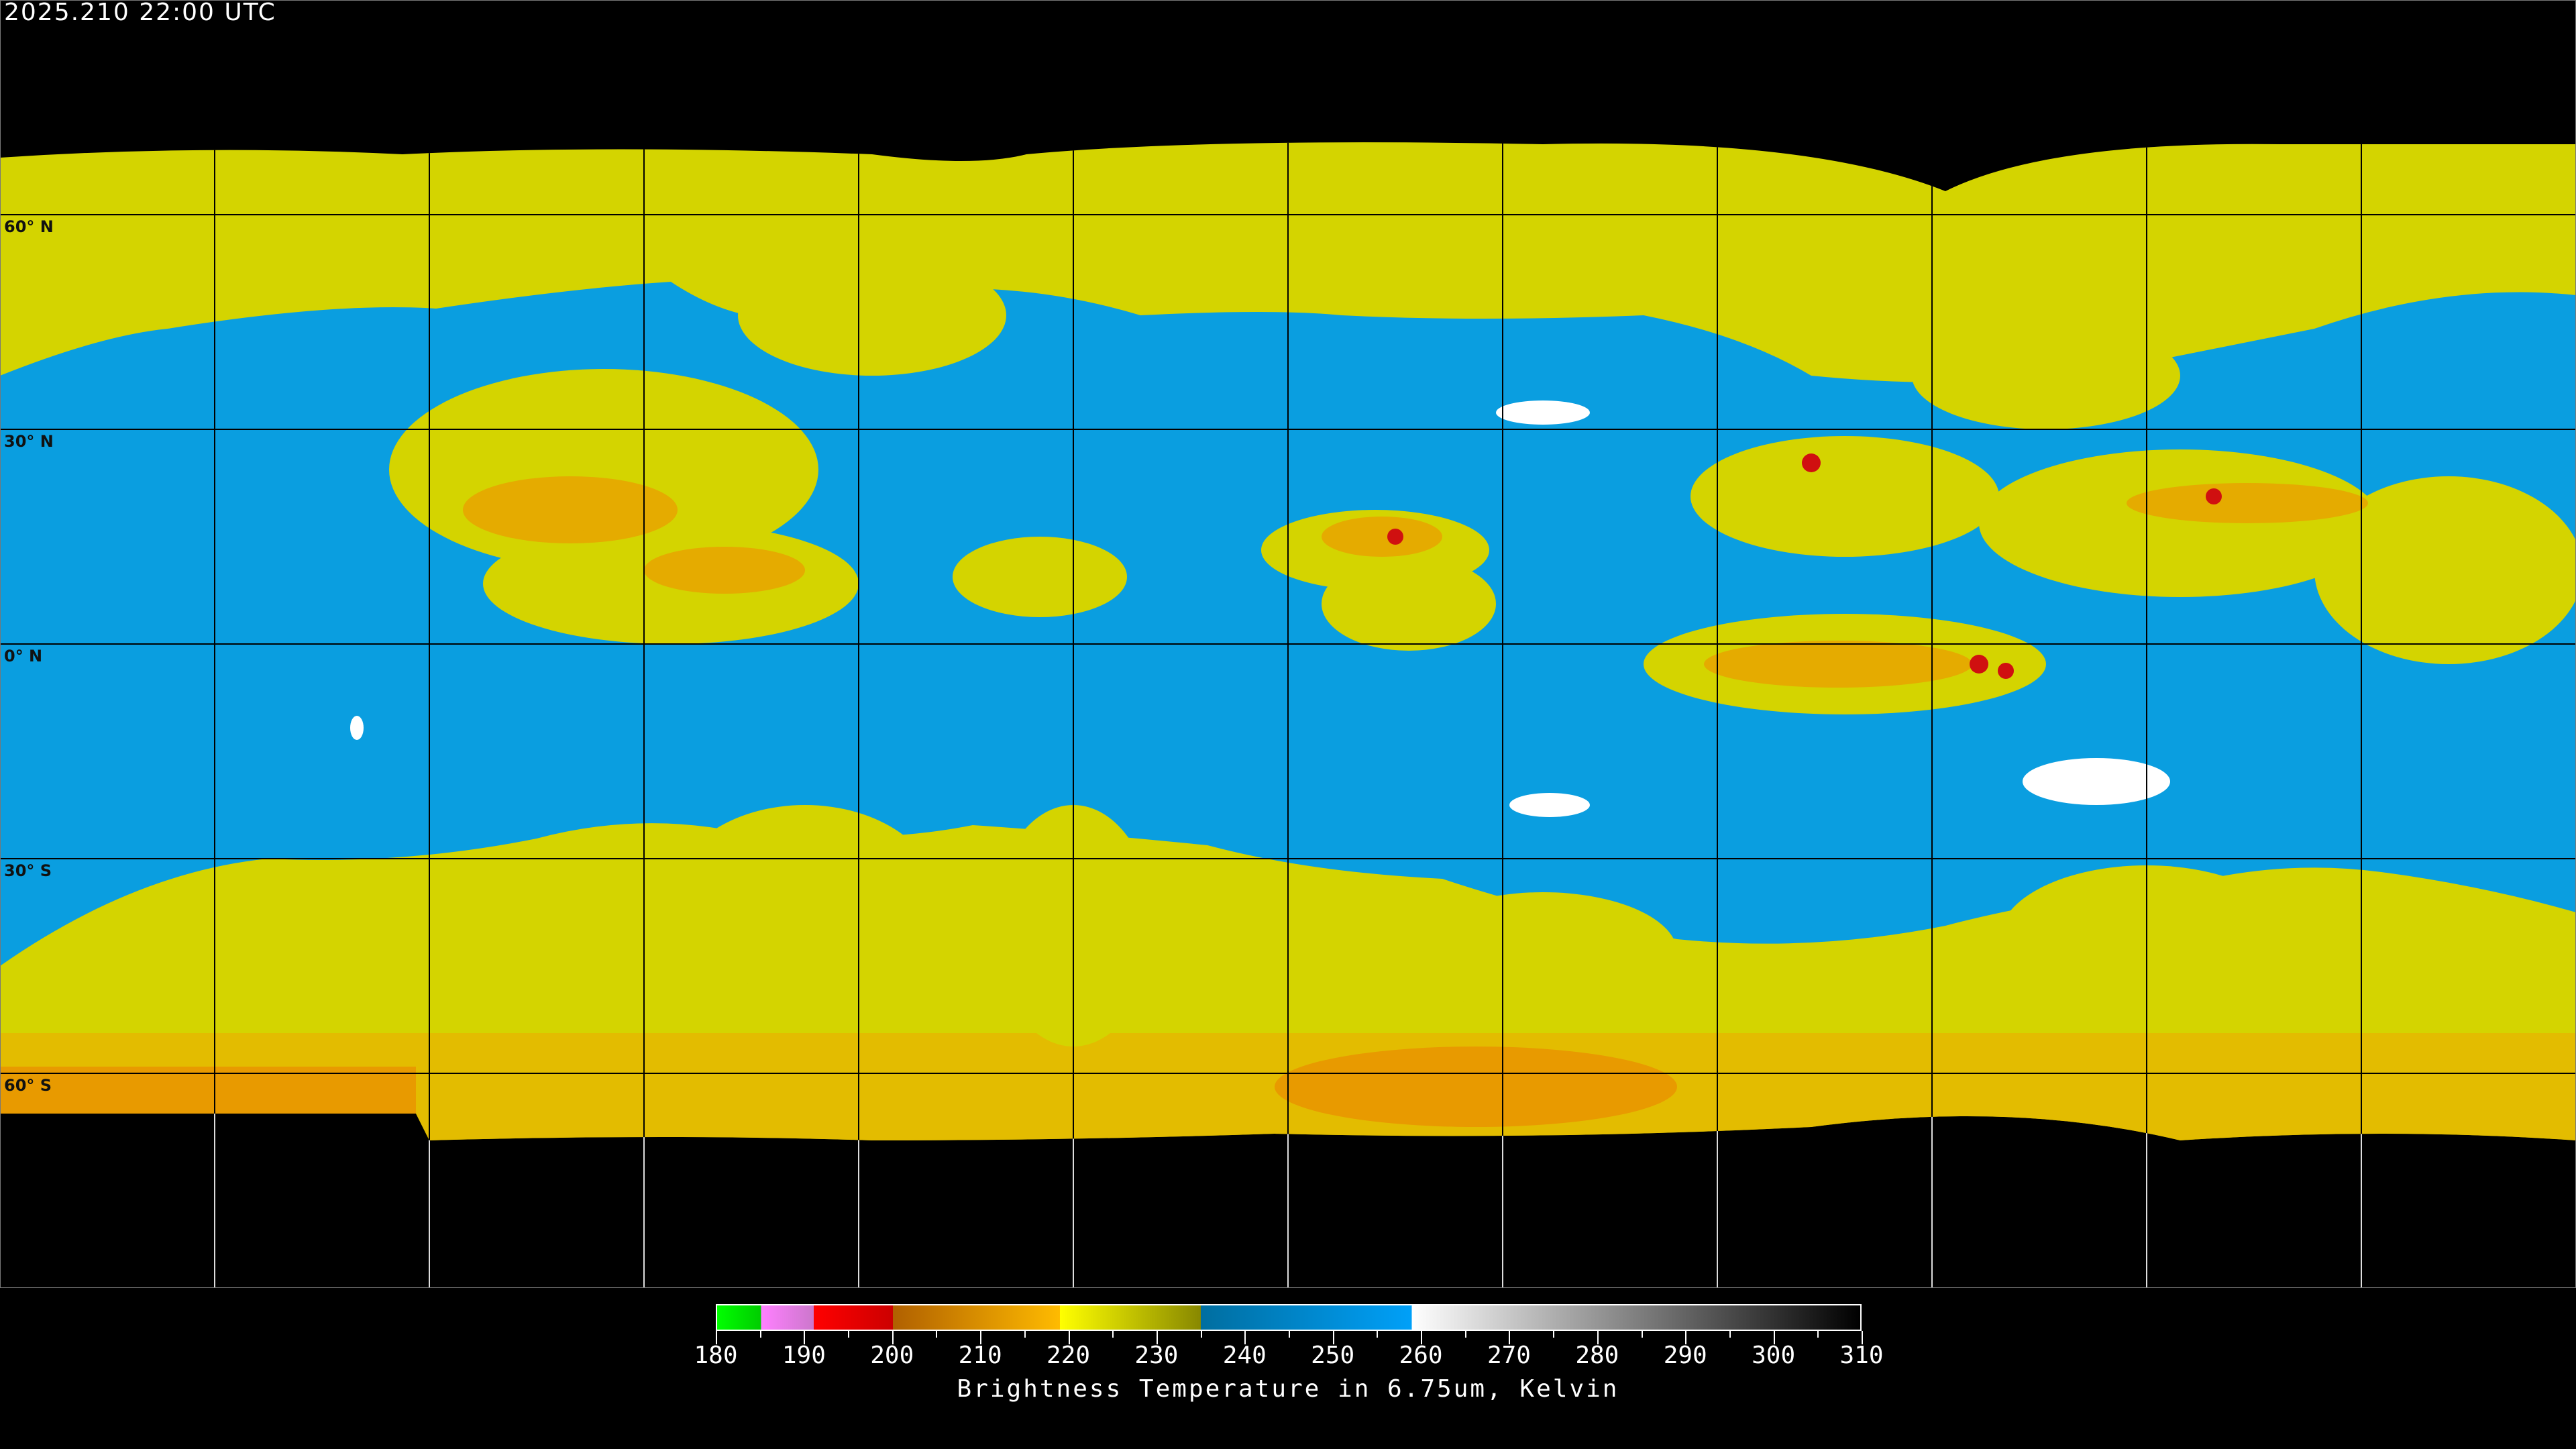  What do you see at coordinates (1244, 1355) in the screenshot?
I see `colorbar-tick-label: 240` at bounding box center [1244, 1355].